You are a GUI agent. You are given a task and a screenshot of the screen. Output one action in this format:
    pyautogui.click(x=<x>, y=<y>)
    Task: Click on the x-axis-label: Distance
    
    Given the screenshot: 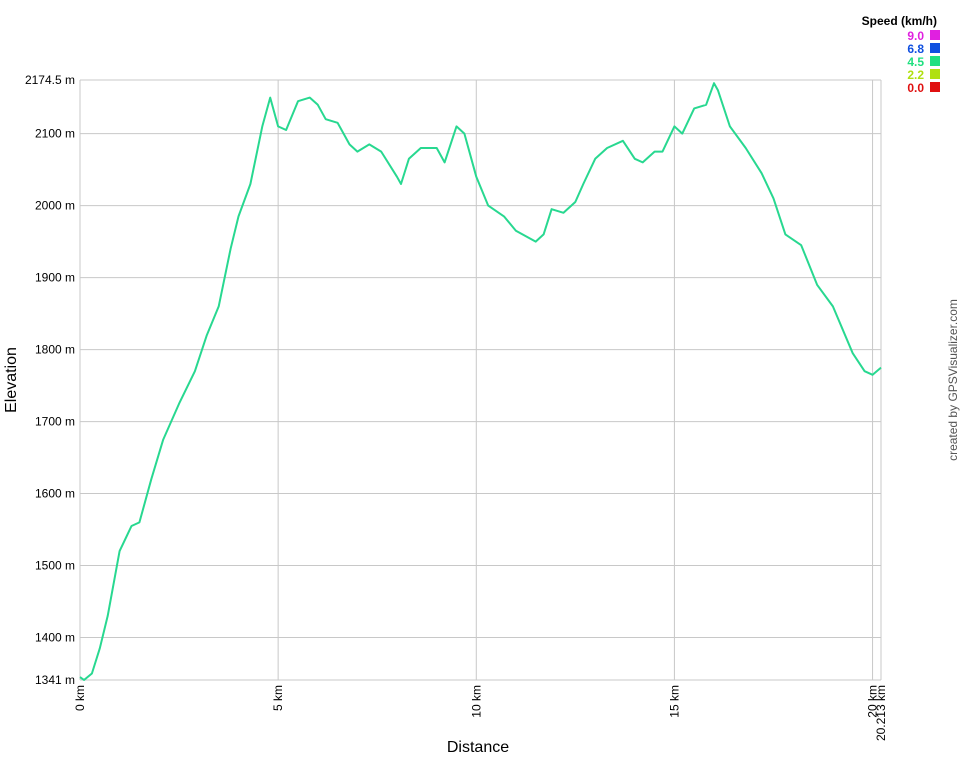 What is the action you would take?
    pyautogui.click(x=478, y=747)
    